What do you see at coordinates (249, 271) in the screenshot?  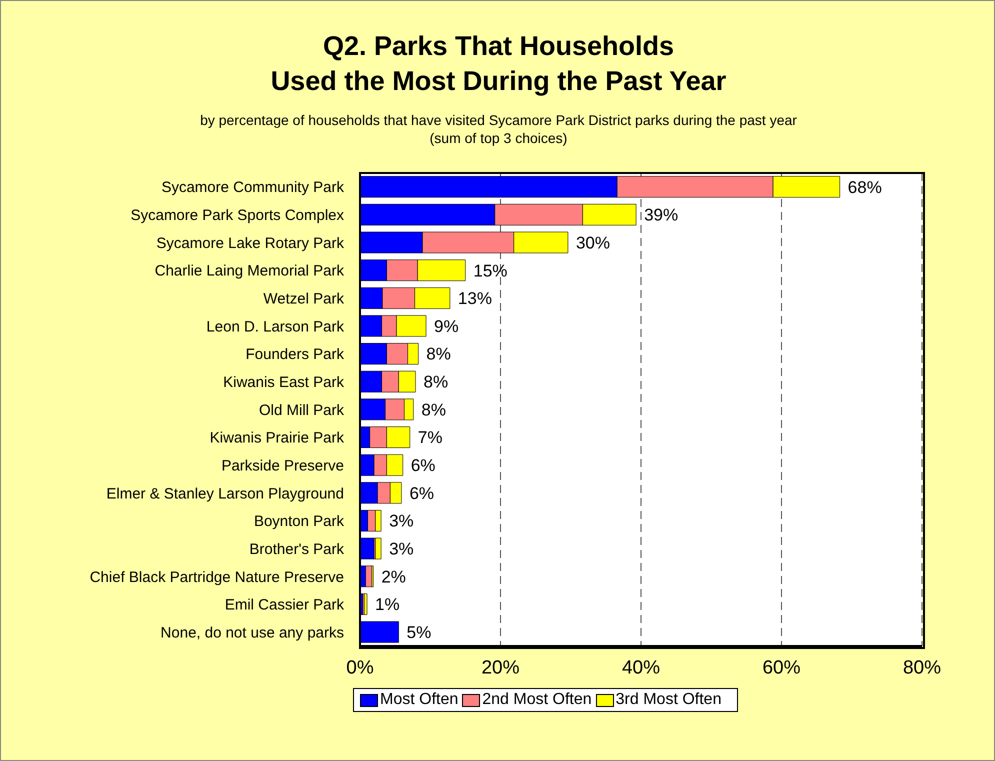 I see `y-tick-label: Charlie Laing Memorial Park` at bounding box center [249, 271].